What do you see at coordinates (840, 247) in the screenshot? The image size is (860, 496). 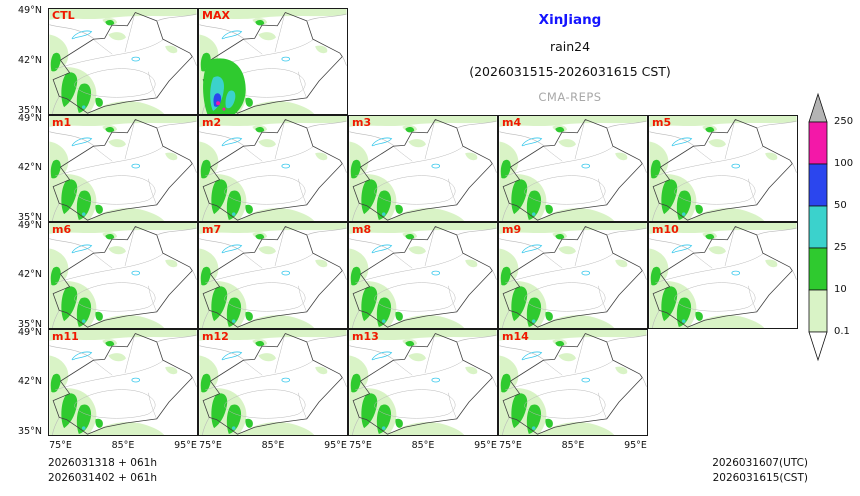 I see `colorbar-label: 25` at bounding box center [840, 247].